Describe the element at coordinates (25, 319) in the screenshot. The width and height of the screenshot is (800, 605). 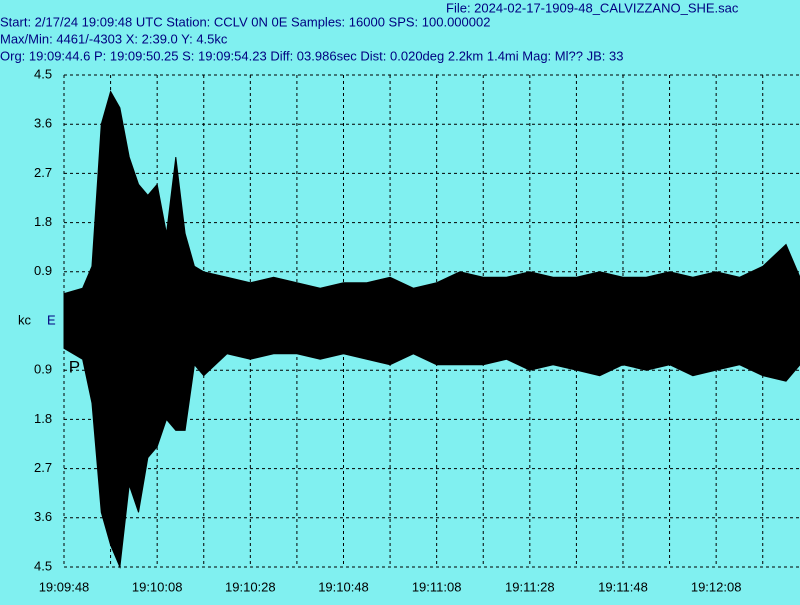
I see `y-unit: kc` at that location.